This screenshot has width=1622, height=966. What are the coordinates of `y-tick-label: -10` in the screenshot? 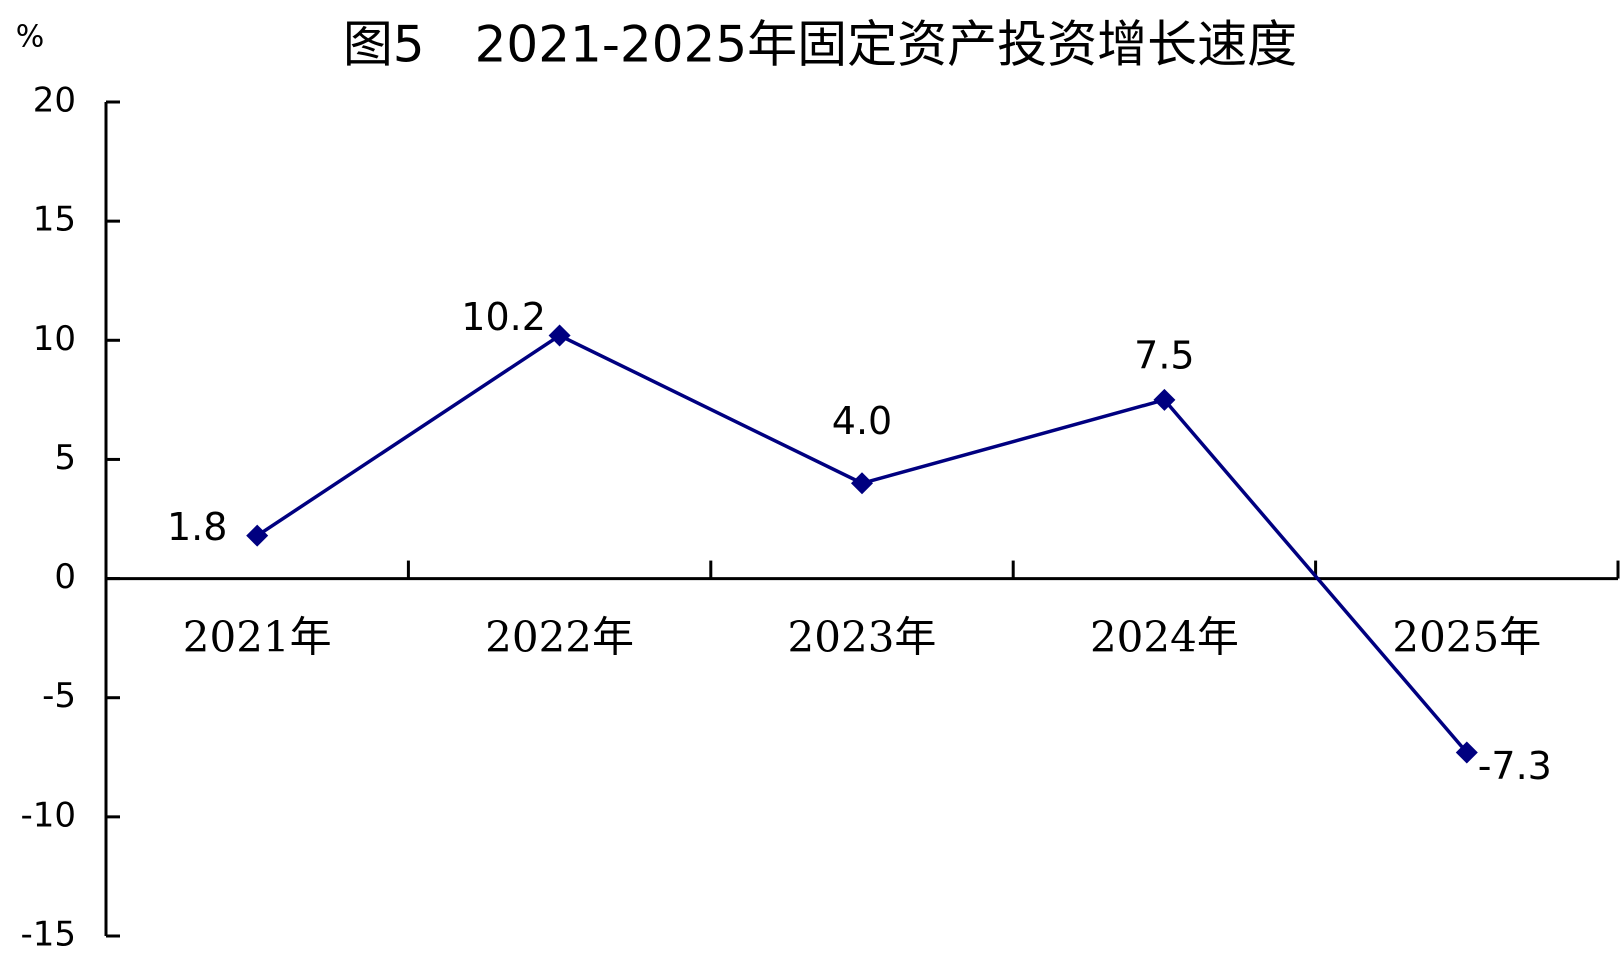 It's located at (48, 815).